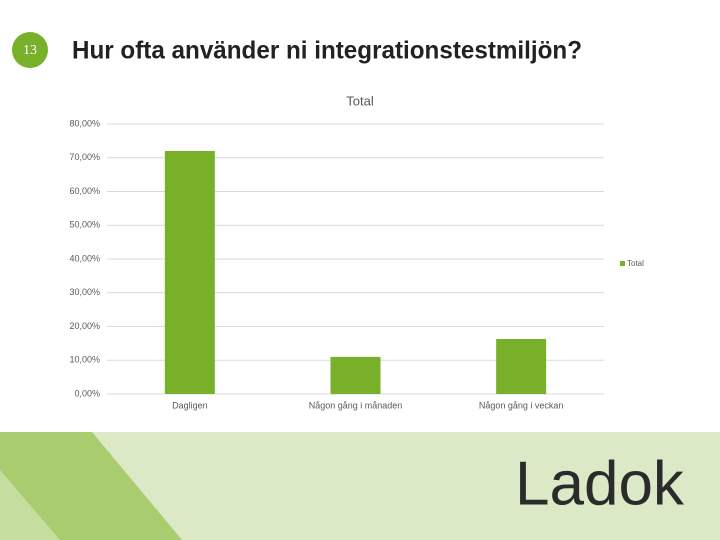 This screenshot has height=540, width=720. What do you see at coordinates (84, 360) in the screenshot?
I see `y-tick-label: 10,00%` at bounding box center [84, 360].